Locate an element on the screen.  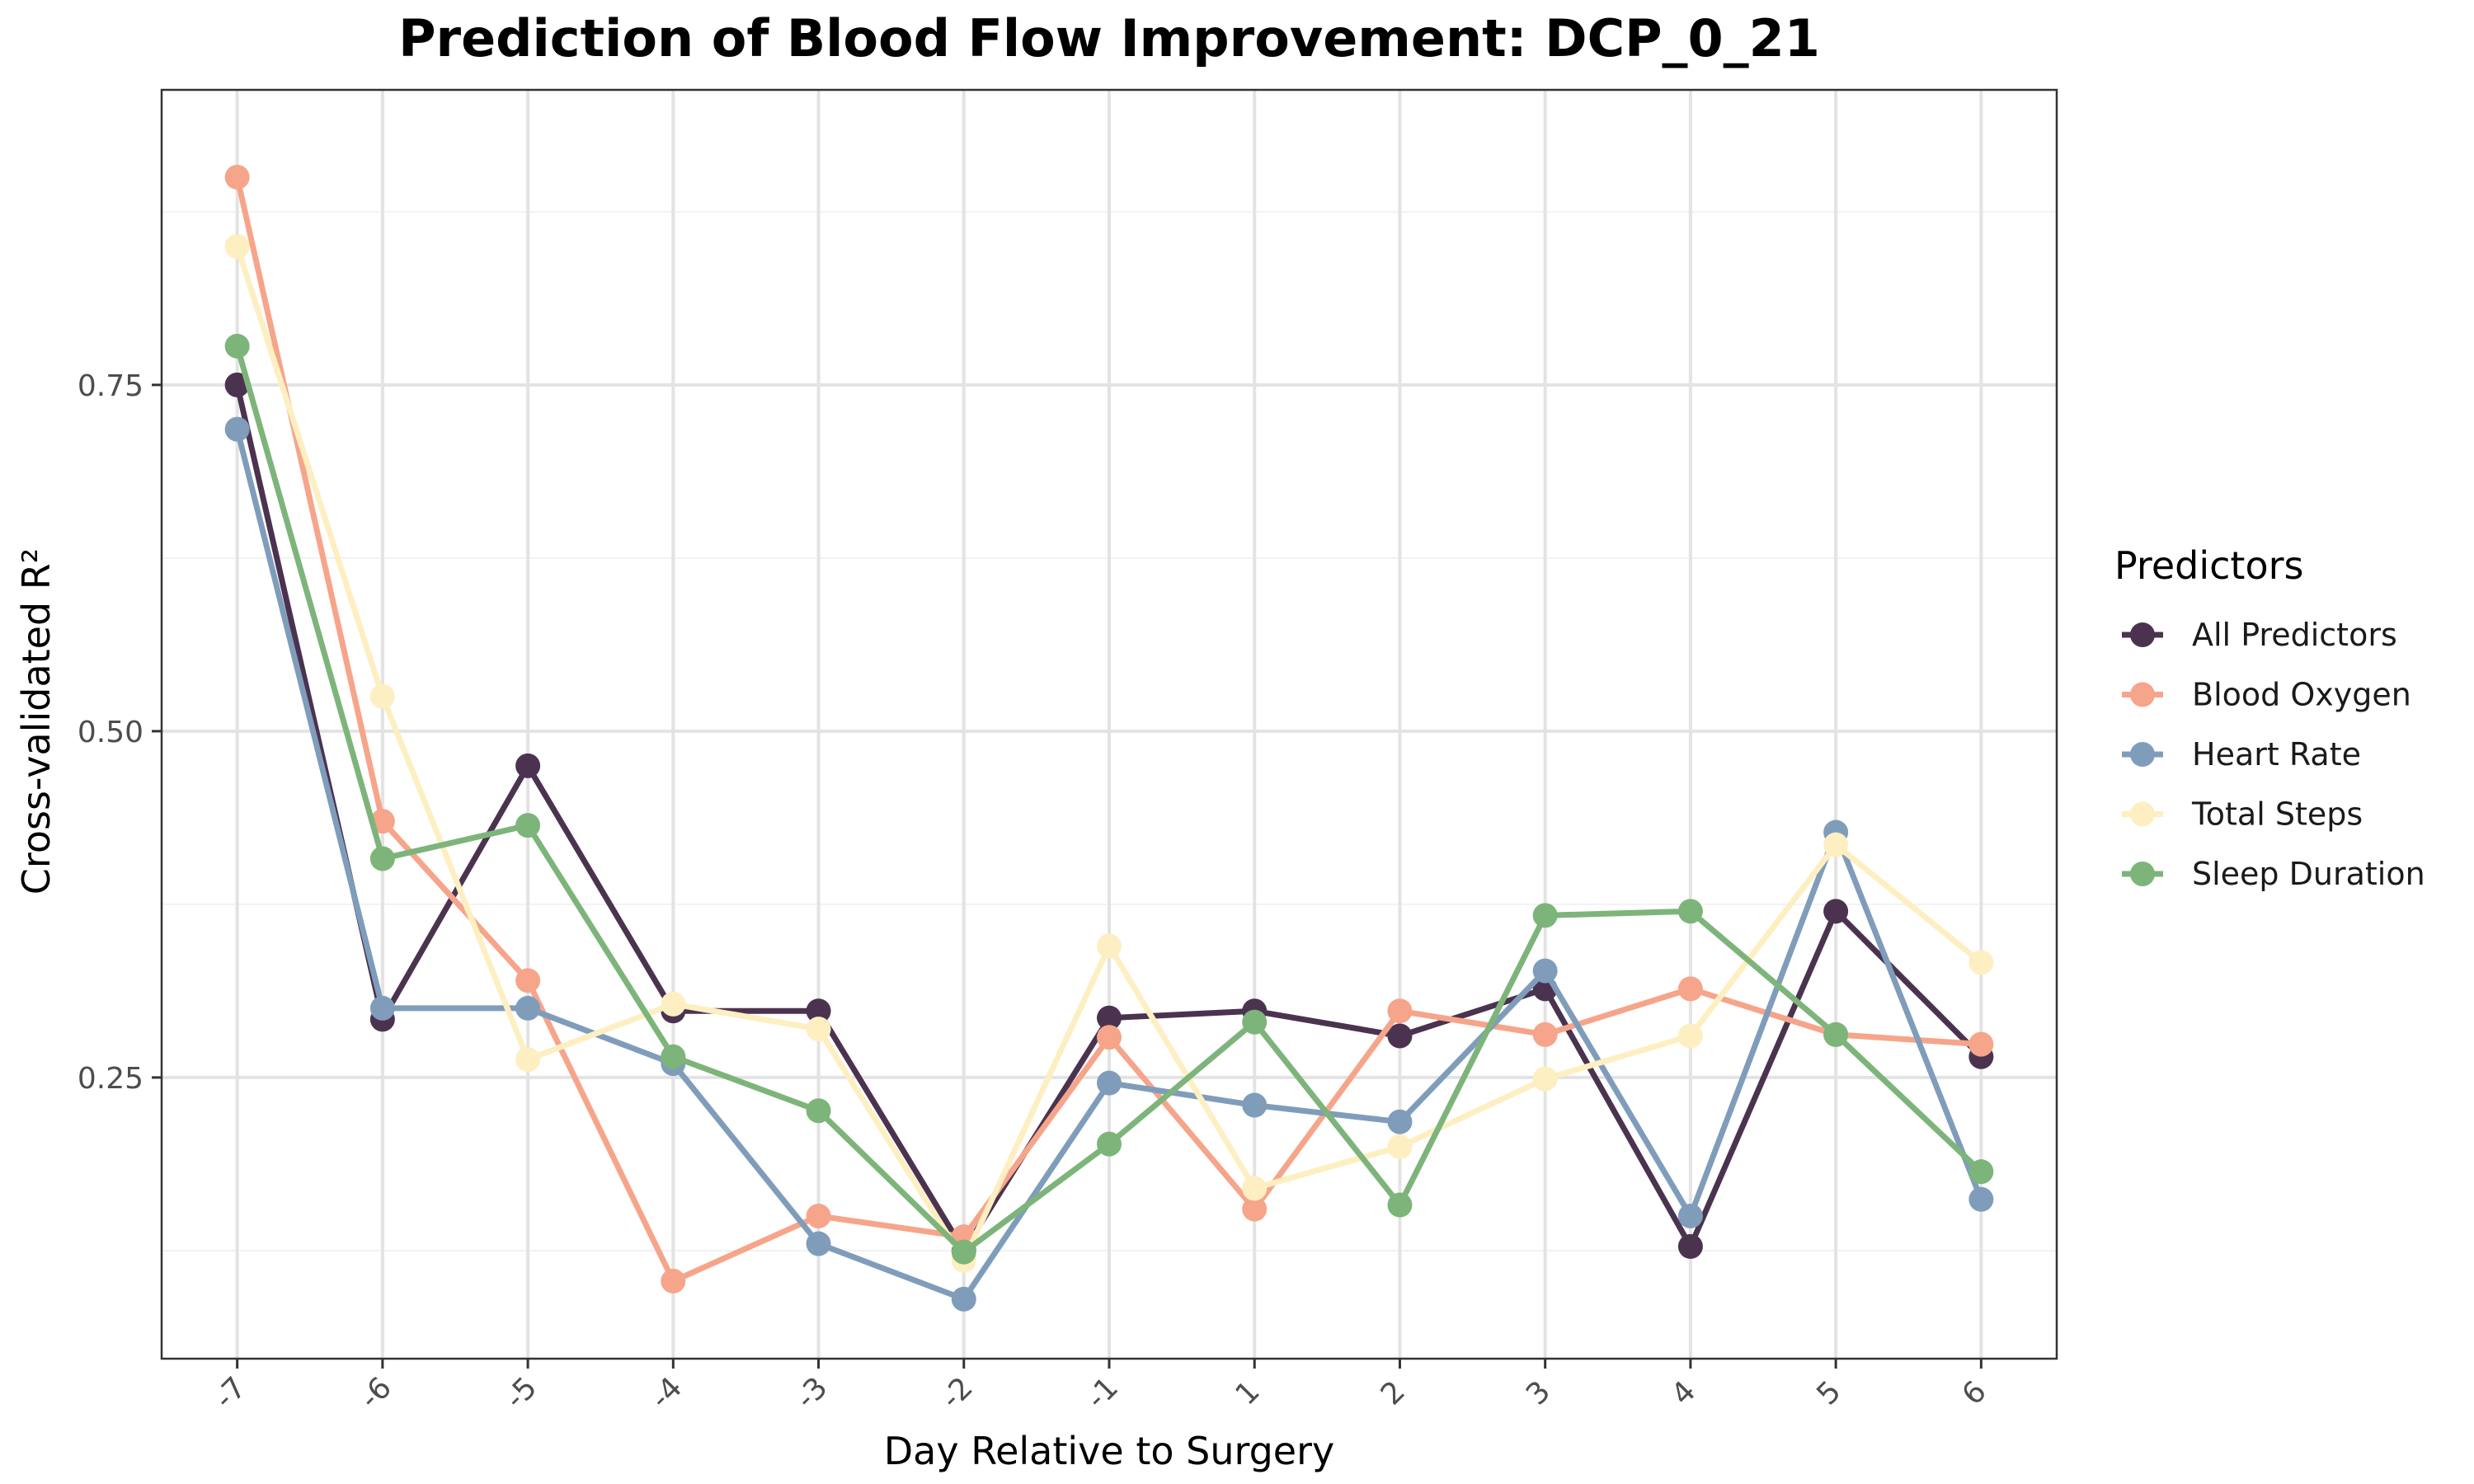
x-tick-label: 3 is located at coordinates (1538, 1392).